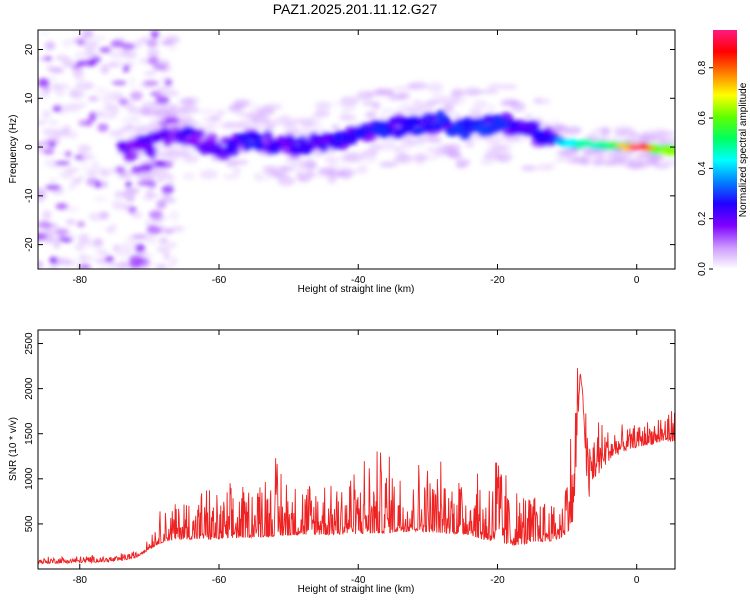  What do you see at coordinates (13, 449) in the screenshot?
I see `snr-y-label: SNR (10 * v/v)` at bounding box center [13, 449].